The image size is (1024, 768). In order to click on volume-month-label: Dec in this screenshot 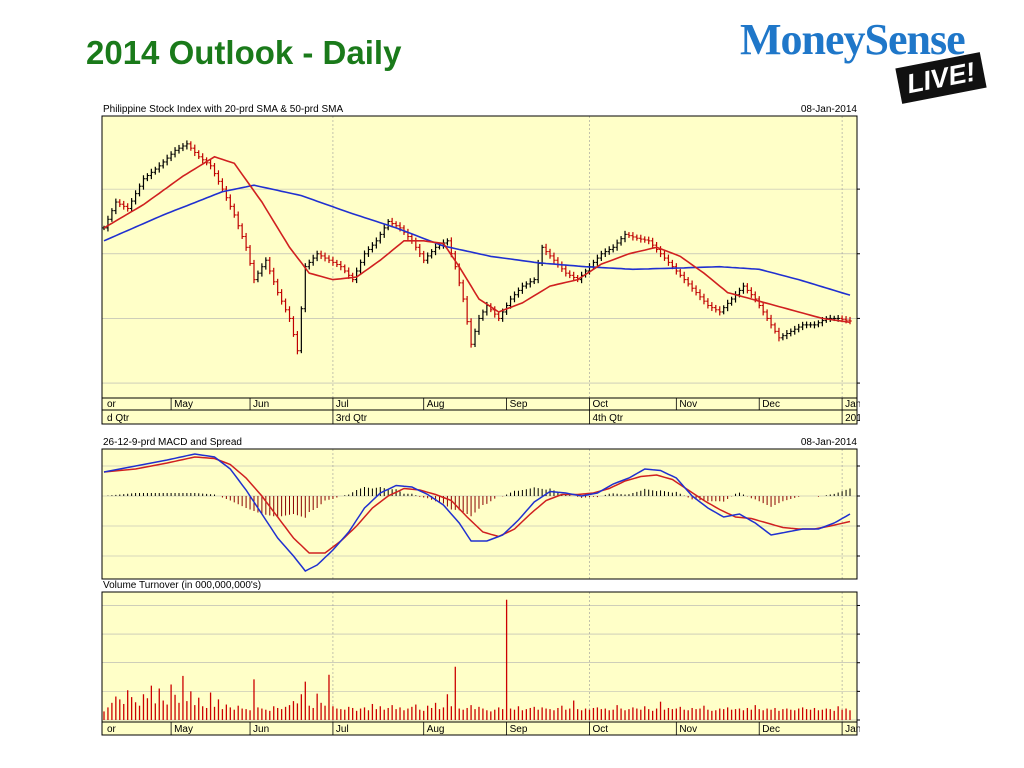, I will do `click(771, 729)`.